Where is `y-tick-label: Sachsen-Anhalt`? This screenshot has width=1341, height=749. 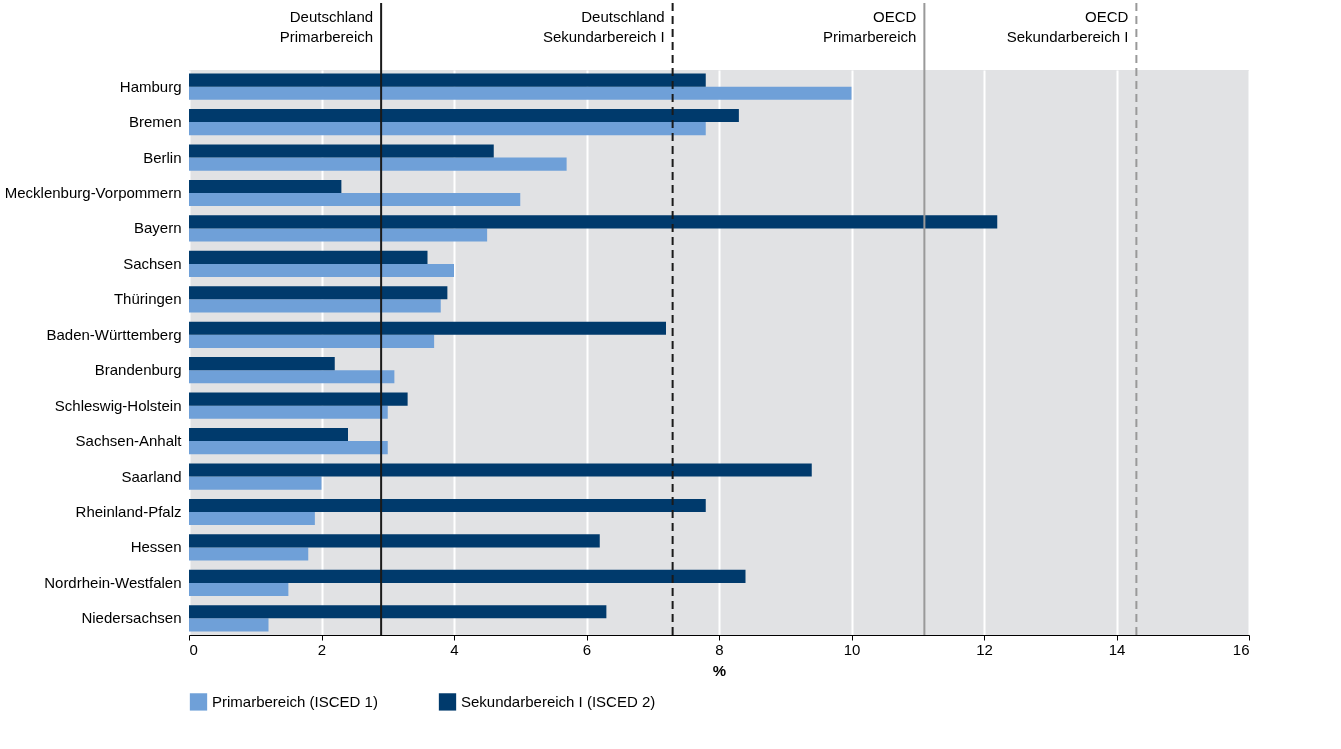
y-tick-label: Sachsen-Anhalt is located at coordinates (129, 441).